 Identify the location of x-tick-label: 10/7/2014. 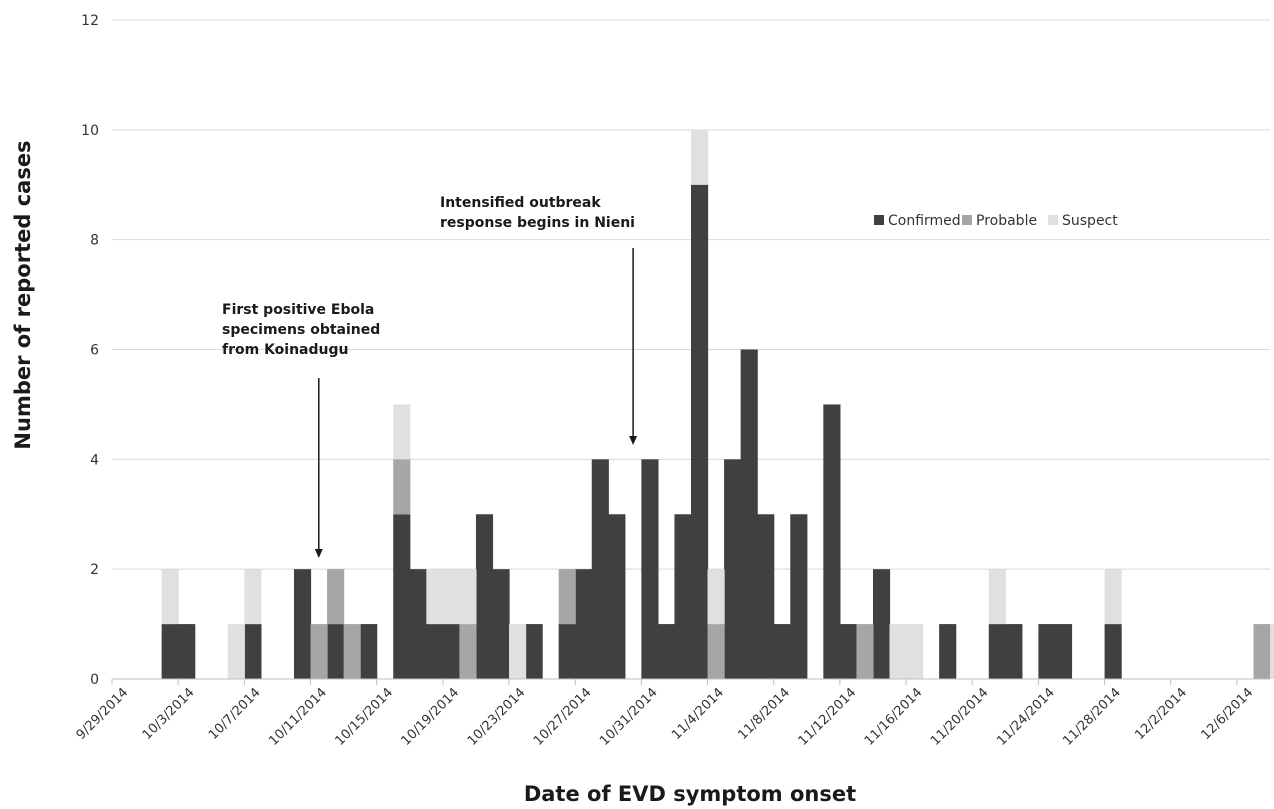
(235, 714).